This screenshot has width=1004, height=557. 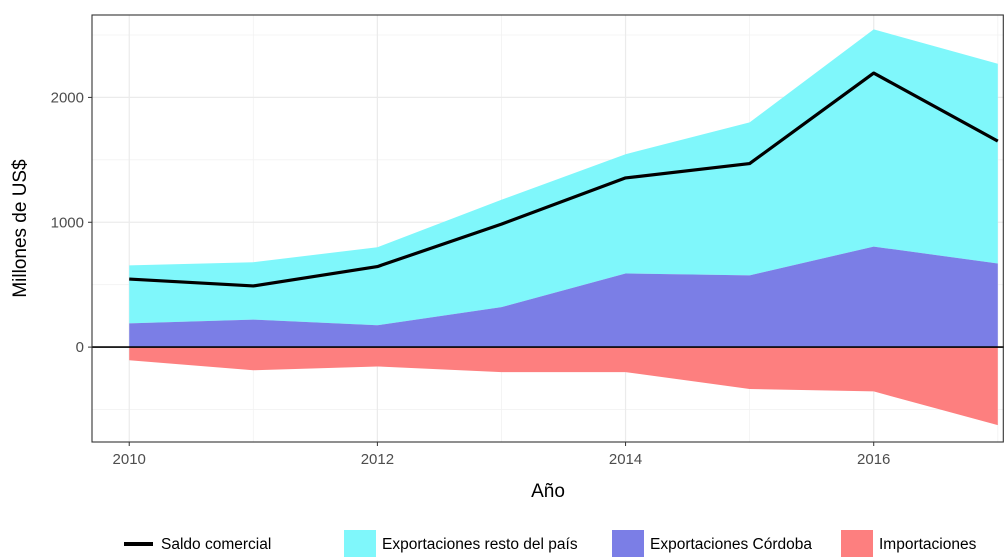 I want to click on y-axis-title: Millones de US$, so click(x=20, y=228).